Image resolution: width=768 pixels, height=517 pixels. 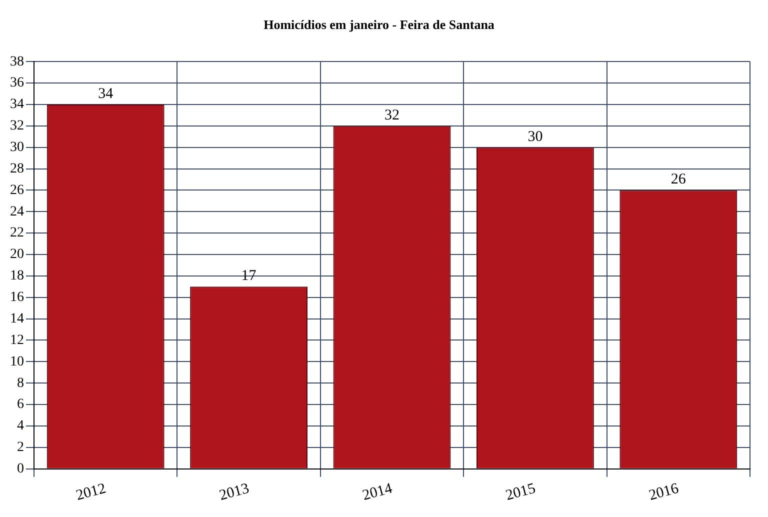 I want to click on x-tick-label: 2016, so click(x=664, y=492).